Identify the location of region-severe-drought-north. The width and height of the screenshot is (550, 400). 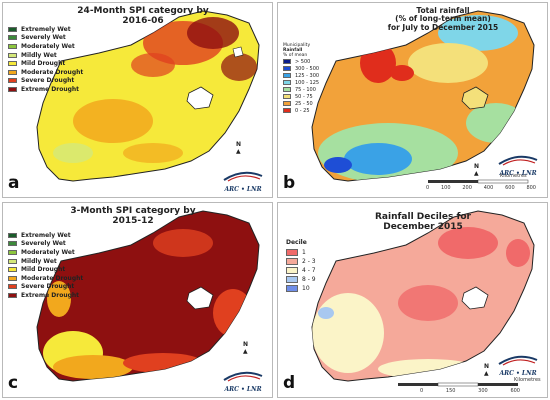
(183, 243).